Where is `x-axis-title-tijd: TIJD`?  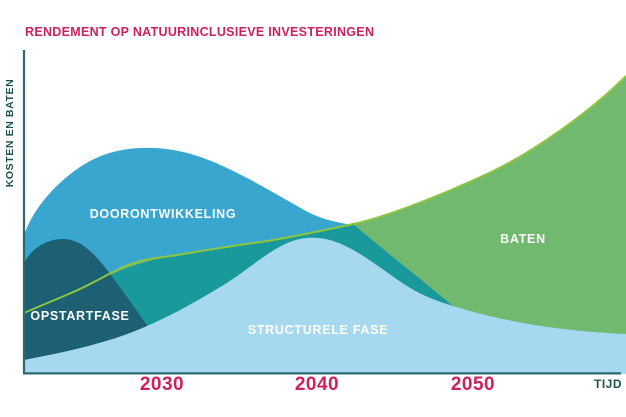 x-axis-title-tijd: TIJD is located at coordinates (608, 384).